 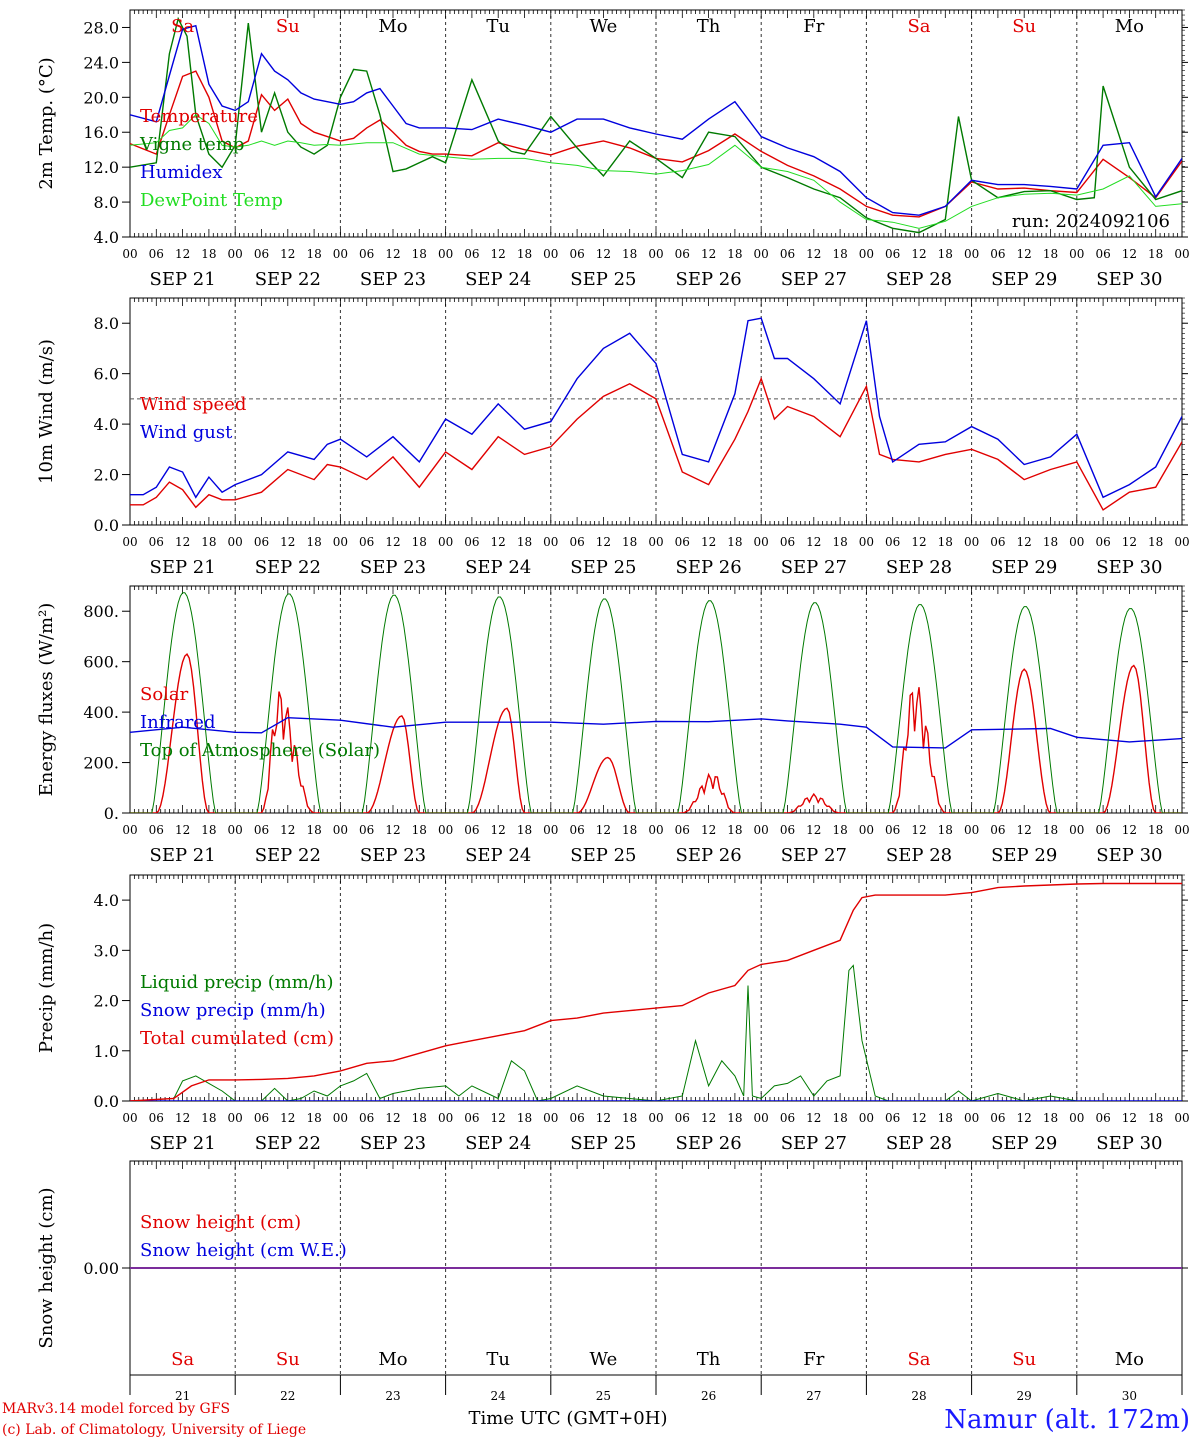 What do you see at coordinates (106, 323) in the screenshot?
I see `y-tick-label: 8.0` at bounding box center [106, 323].